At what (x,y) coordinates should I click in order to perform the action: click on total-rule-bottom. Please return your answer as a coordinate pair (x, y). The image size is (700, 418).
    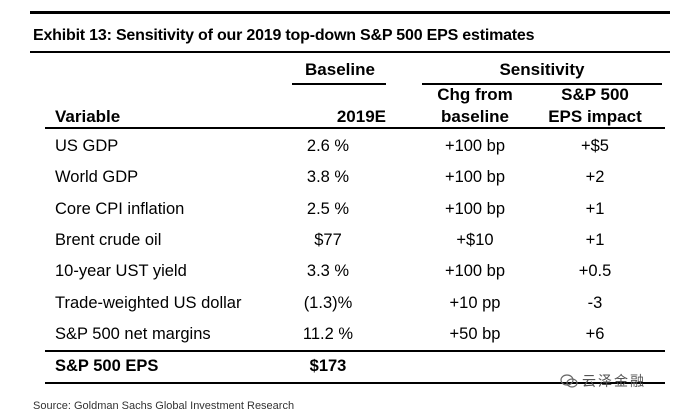
    Looking at the image, I should click on (355, 383).